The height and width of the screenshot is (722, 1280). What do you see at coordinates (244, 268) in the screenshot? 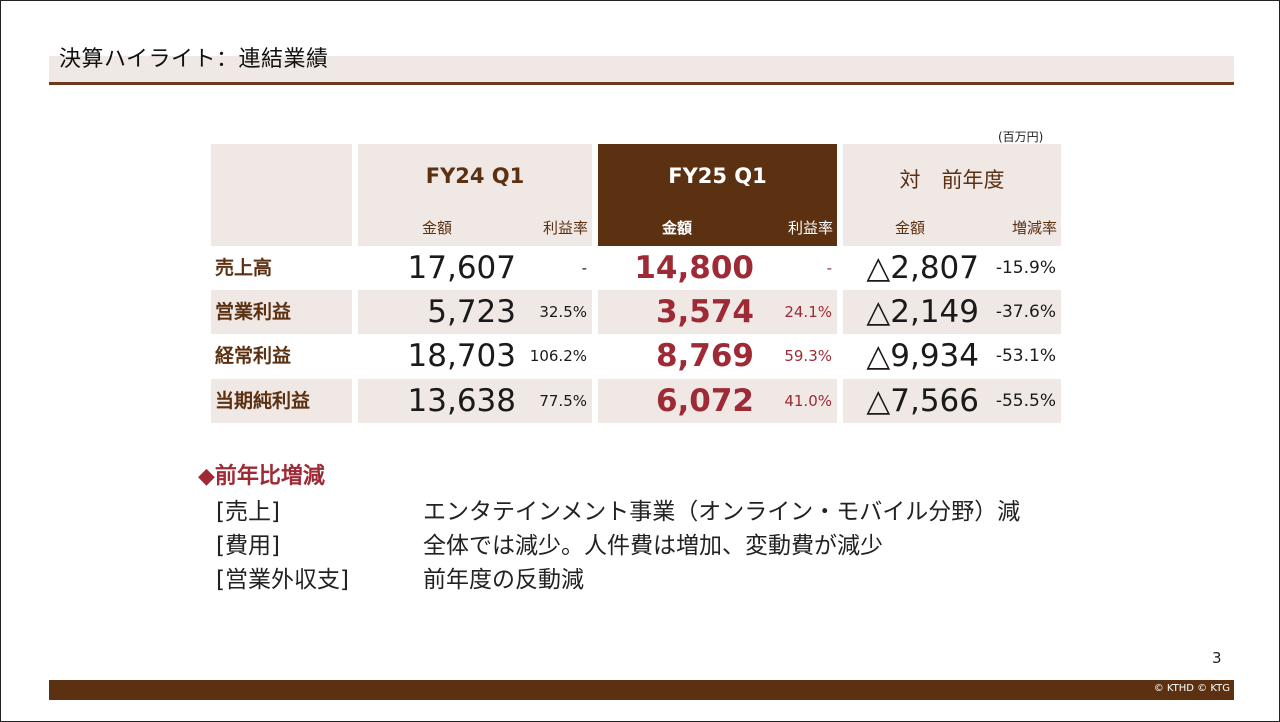
I see `row-label-sales: 売上高` at bounding box center [244, 268].